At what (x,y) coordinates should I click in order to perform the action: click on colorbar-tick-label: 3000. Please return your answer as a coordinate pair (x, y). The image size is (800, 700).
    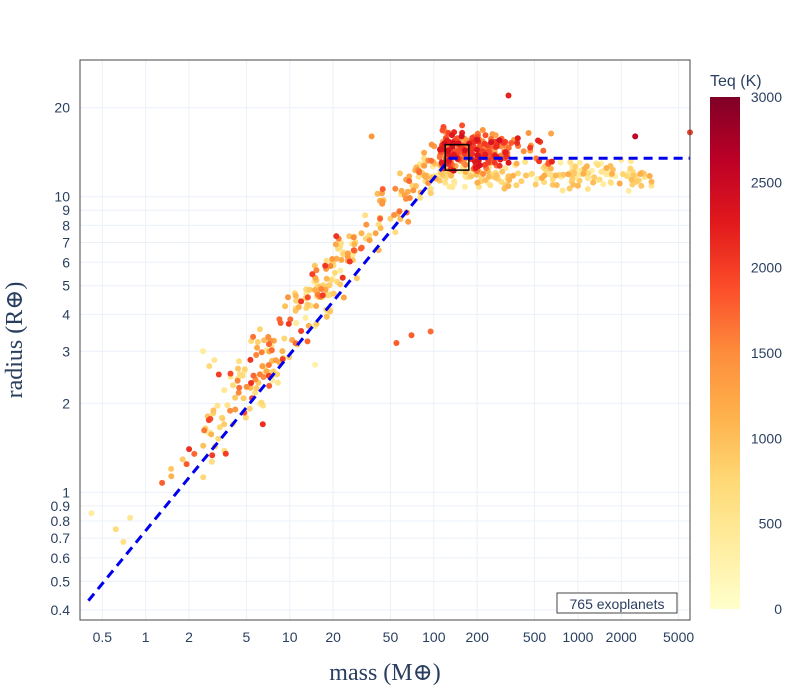
    Looking at the image, I should click on (766, 97).